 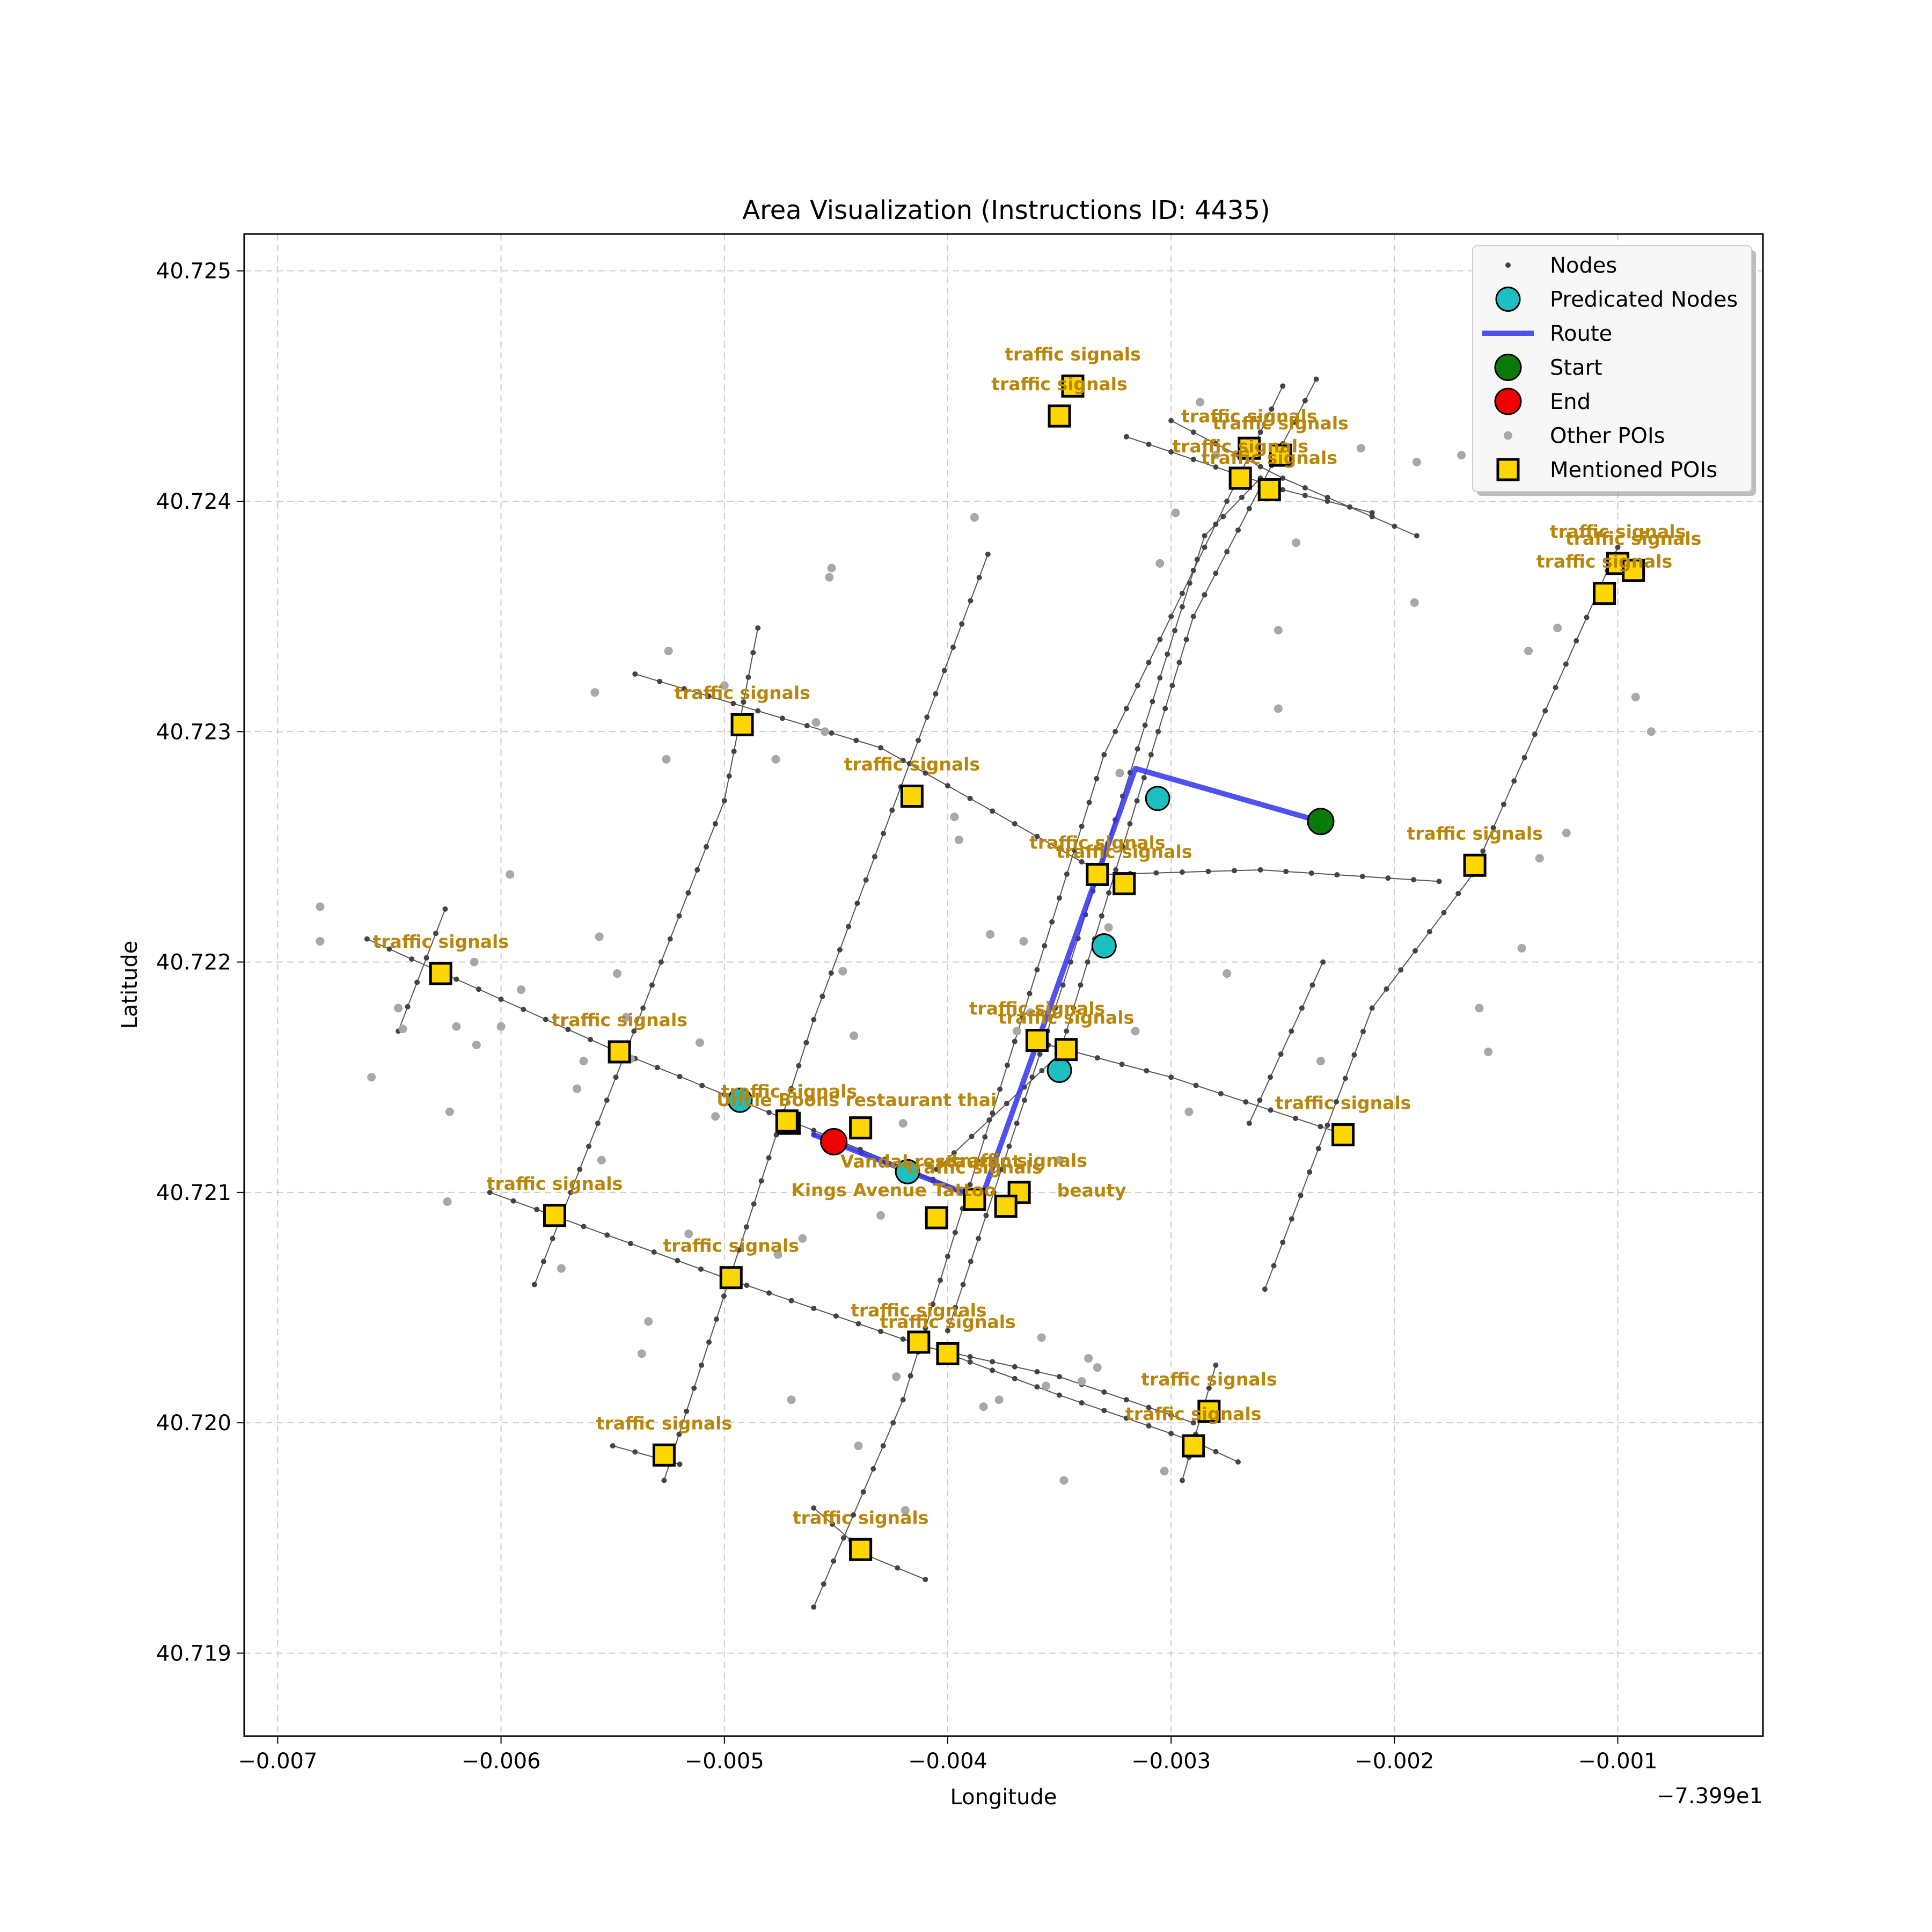 What do you see at coordinates (193, 1653) in the screenshot?
I see `y-tick-label: 40.719` at bounding box center [193, 1653].